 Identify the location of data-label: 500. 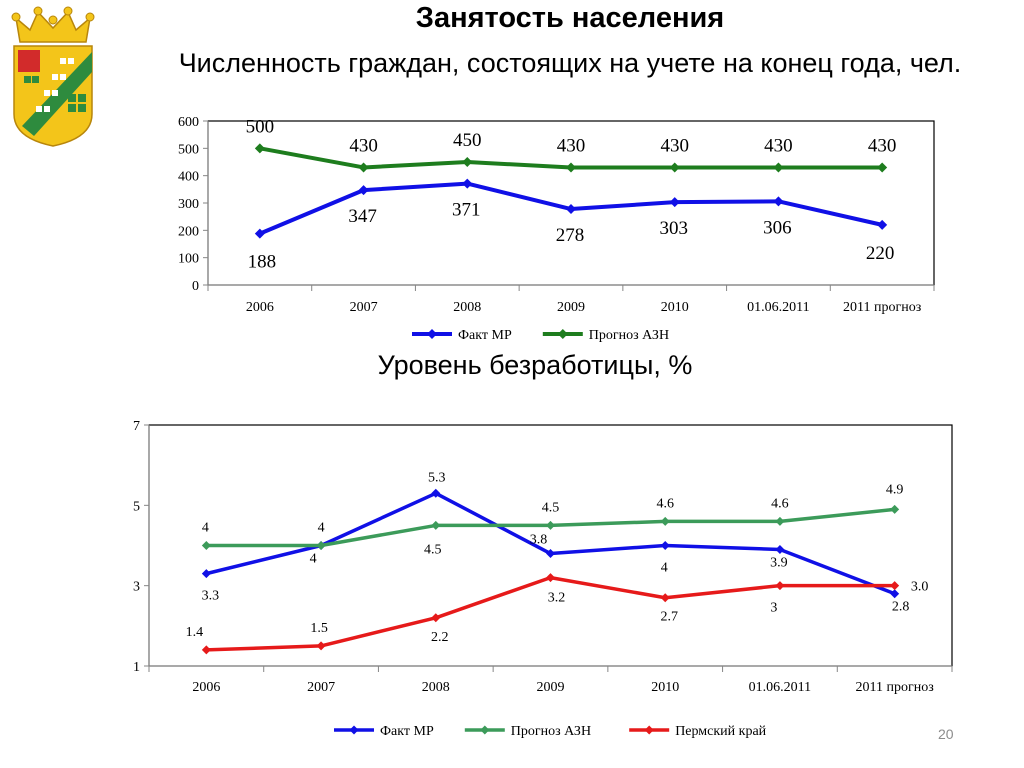
(260, 126).